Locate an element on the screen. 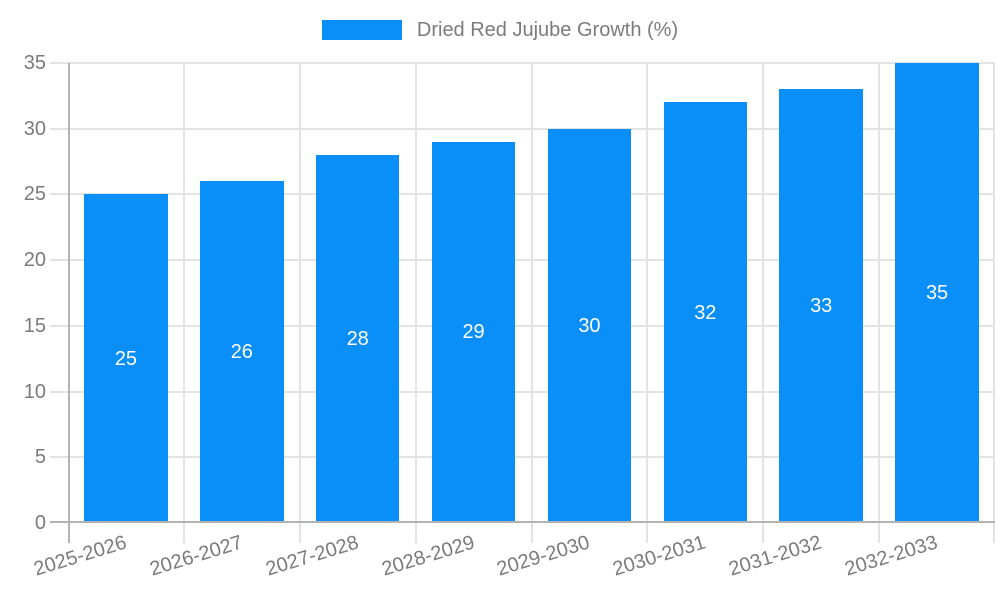 The image size is (1000, 600). y-axis-label: 5 is located at coordinates (40, 457).